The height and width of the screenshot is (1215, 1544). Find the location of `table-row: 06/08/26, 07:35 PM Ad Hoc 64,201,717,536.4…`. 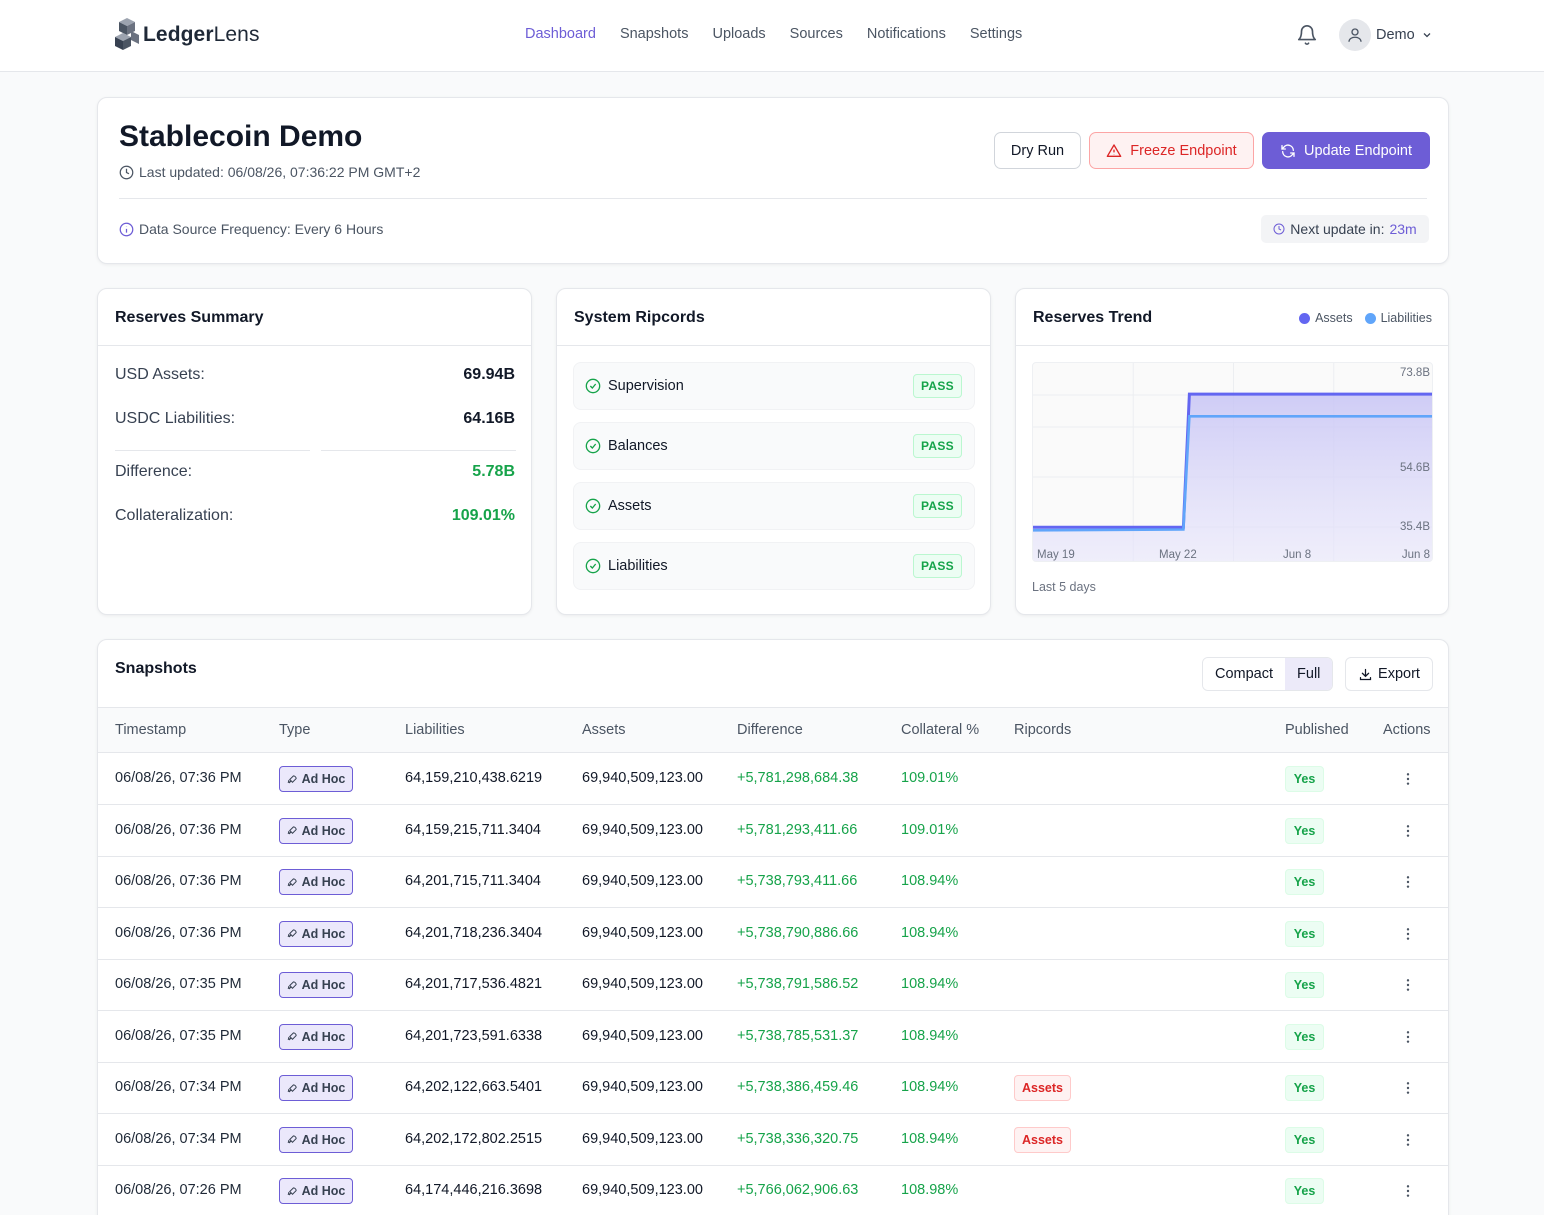

table-row: 06/08/26, 07:35 PM Ad Hoc 64,201,717,536.4… is located at coordinates (773, 985).